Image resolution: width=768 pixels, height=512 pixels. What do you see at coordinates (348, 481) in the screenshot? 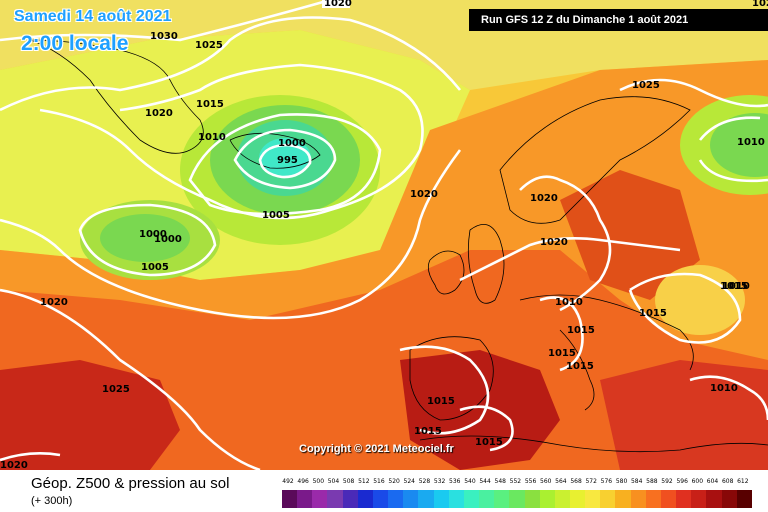
I see `legend-value: 508` at bounding box center [348, 481].